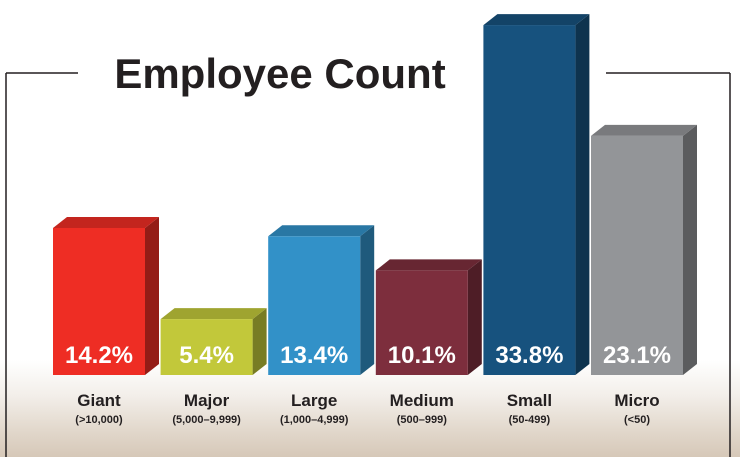 This screenshot has width=740, height=457. What do you see at coordinates (637, 420) in the screenshot?
I see `category-sublabel-micro: (<50)` at bounding box center [637, 420].